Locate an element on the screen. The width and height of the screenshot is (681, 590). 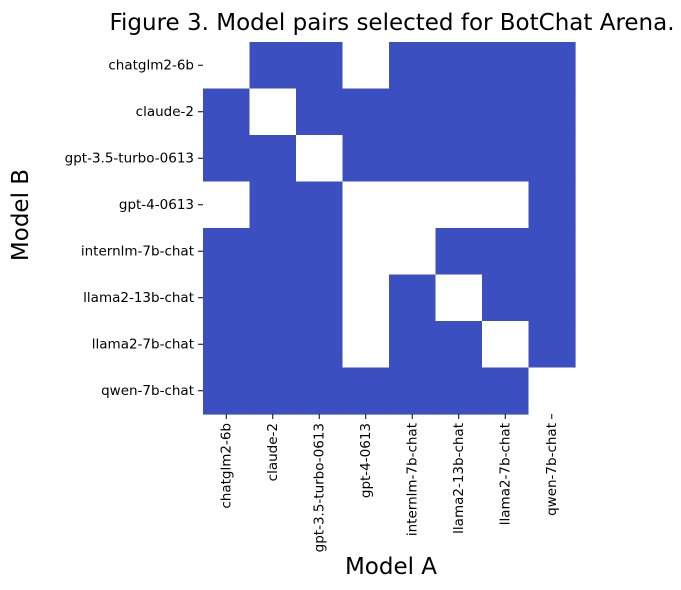
x-axis-label: Model A is located at coordinates (391, 567).